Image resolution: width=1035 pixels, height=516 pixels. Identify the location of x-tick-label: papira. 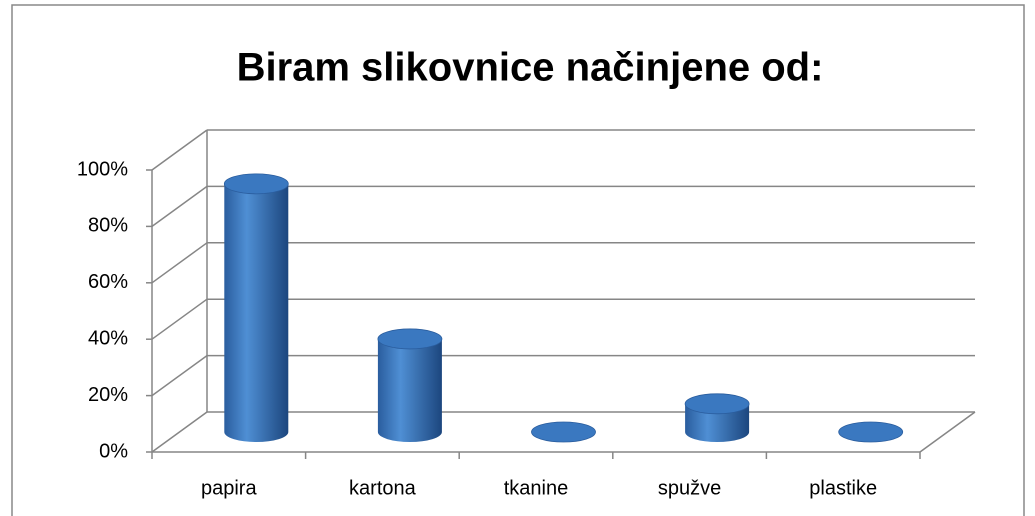
(229, 488).